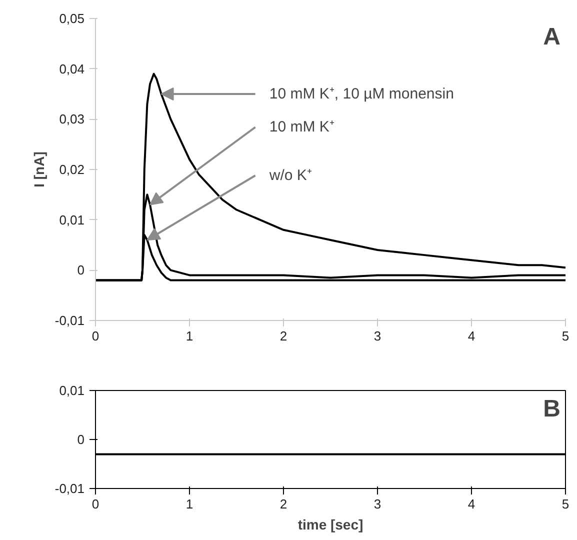  What do you see at coordinates (38, 170) in the screenshot?
I see `y-axis-title: I [nA]` at bounding box center [38, 170].